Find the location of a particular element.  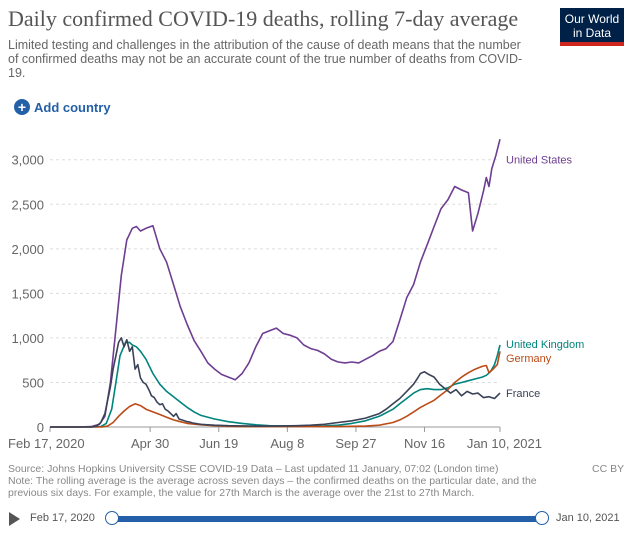

y-tick-label: 3,000 is located at coordinates (27, 160).